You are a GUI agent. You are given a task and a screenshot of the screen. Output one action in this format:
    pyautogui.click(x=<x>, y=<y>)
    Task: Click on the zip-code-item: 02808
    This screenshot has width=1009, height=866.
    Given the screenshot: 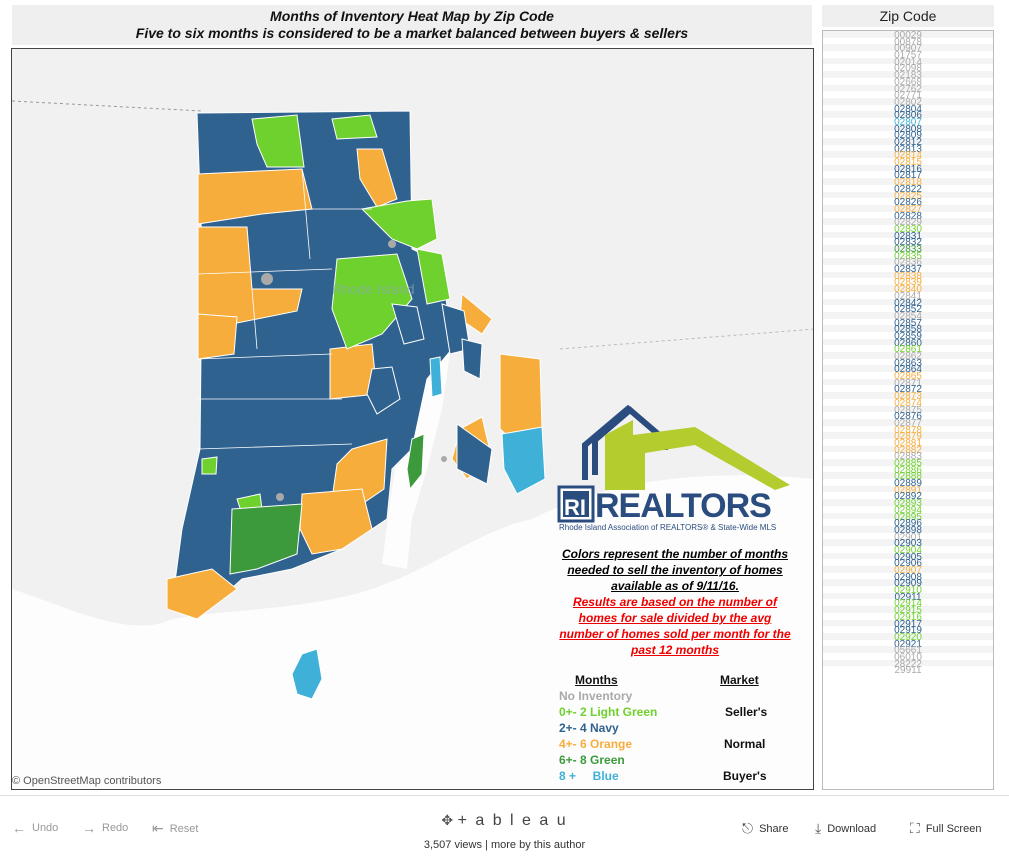 What is the action you would take?
    pyautogui.click(x=908, y=129)
    